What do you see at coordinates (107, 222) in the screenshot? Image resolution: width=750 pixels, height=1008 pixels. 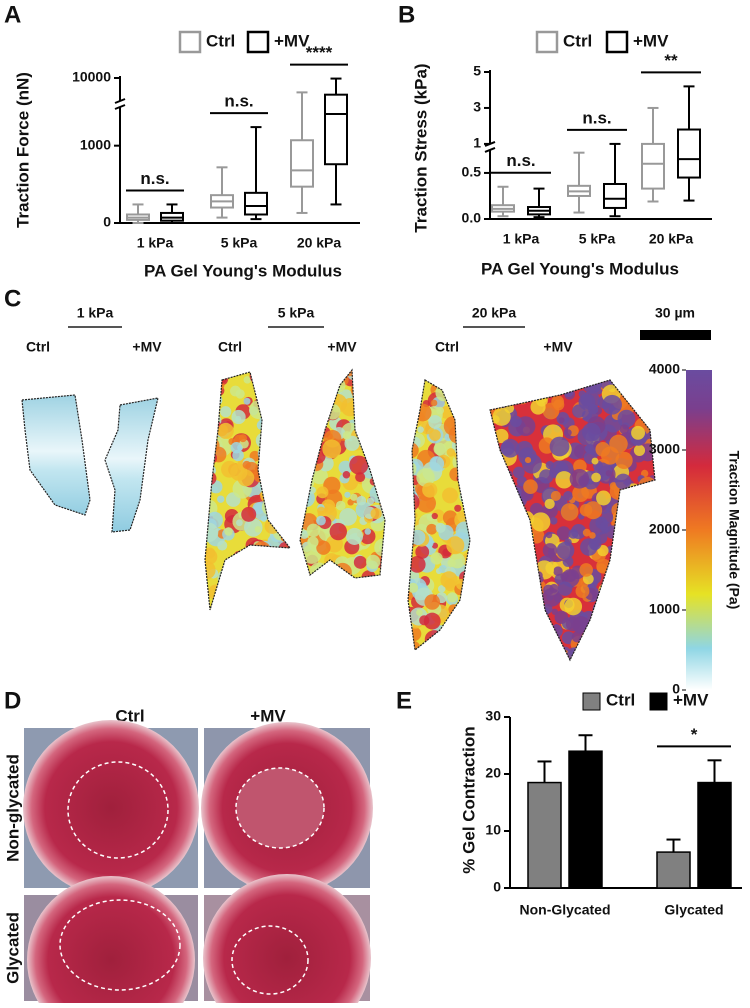 I see `y-tick-label: 0` at bounding box center [107, 222].